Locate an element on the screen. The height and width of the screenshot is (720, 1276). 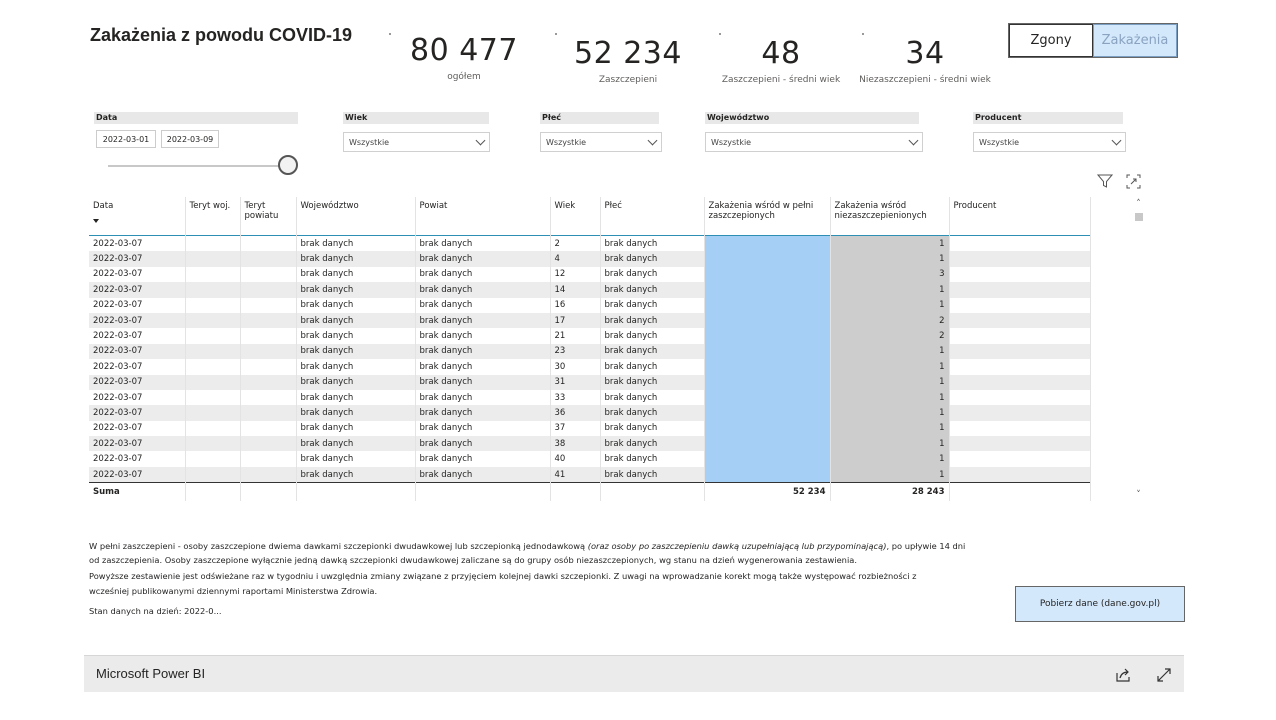
table-cell: 33 is located at coordinates (575, 397).